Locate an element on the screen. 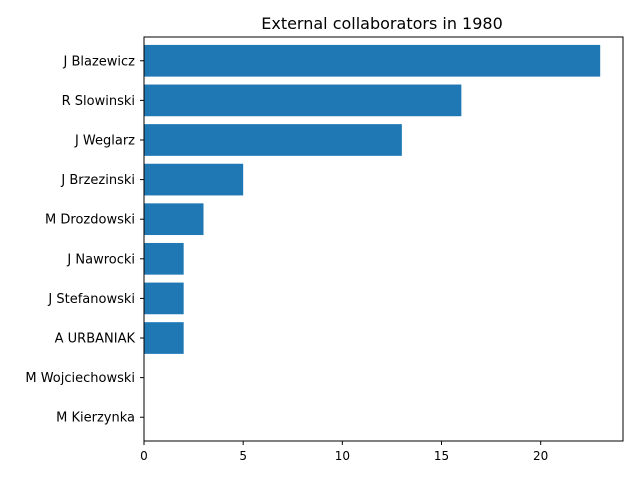 The height and width of the screenshot is (480, 640). chart-title: External collaborators in 1980 is located at coordinates (382, 23).